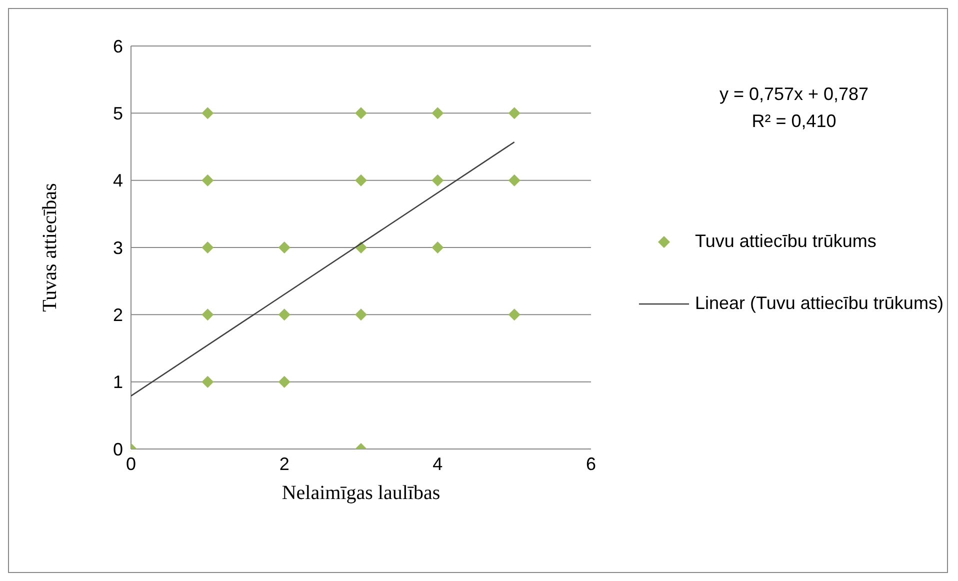  Describe the element at coordinates (117, 382) in the screenshot. I see `y-tick-label: 1` at that location.